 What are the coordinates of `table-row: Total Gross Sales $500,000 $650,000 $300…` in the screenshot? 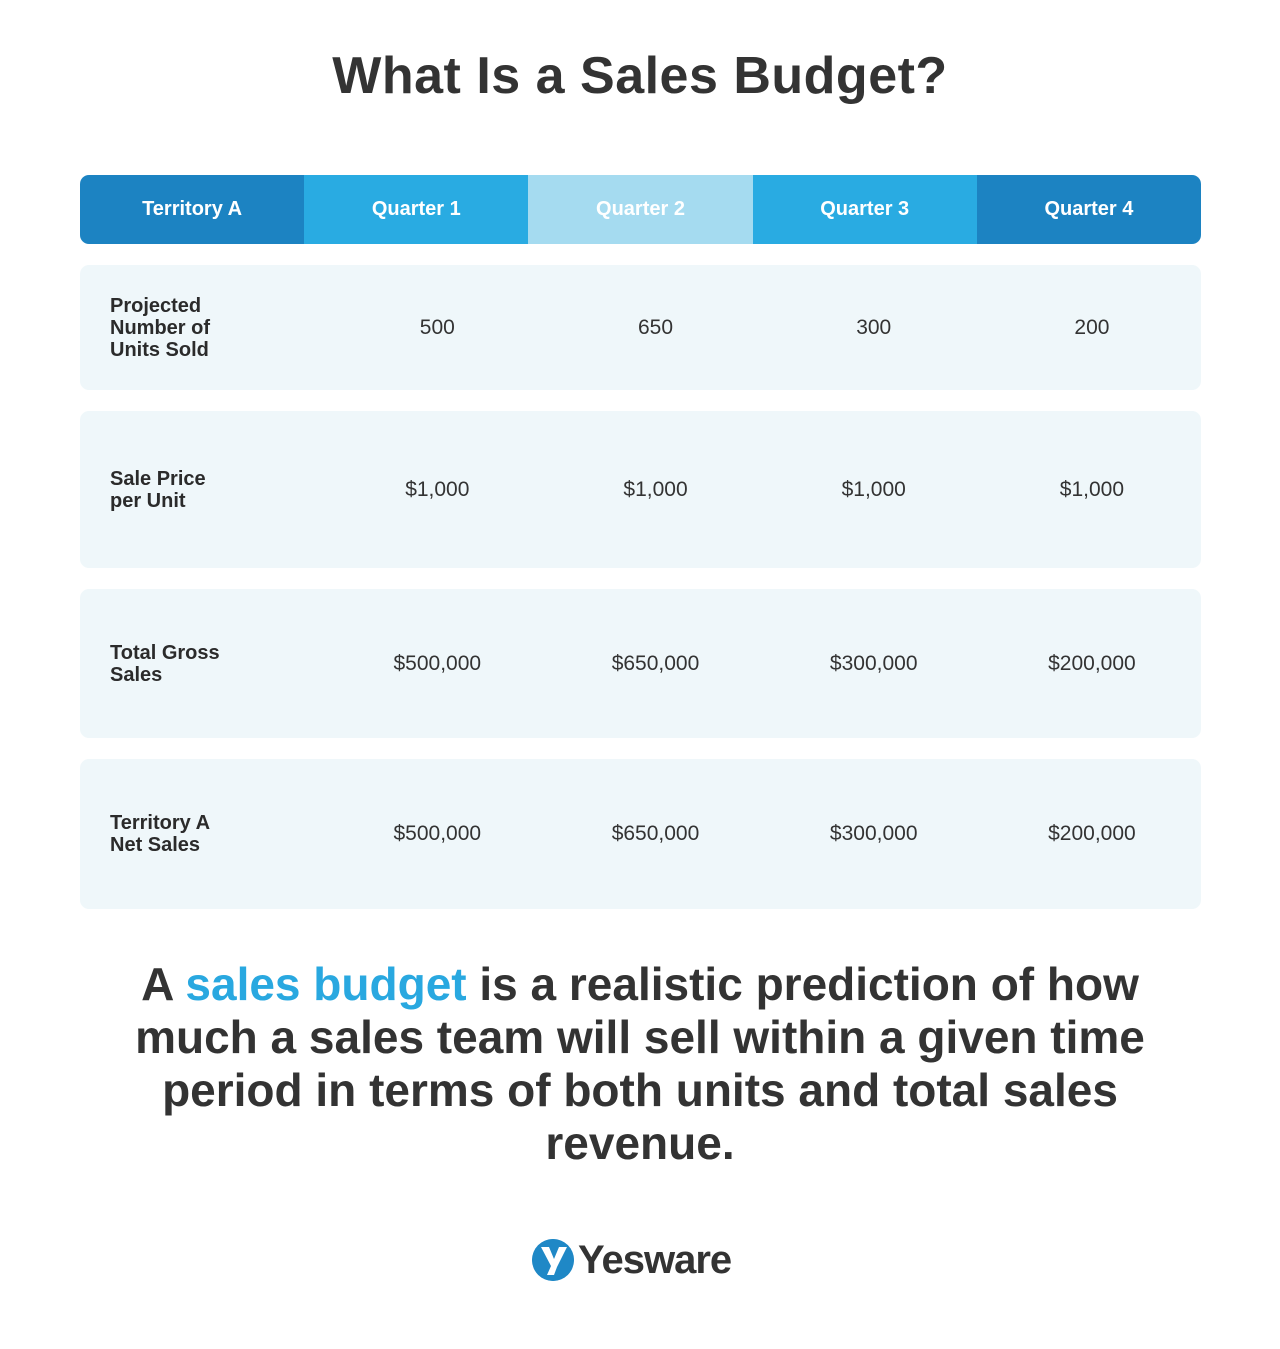 It's located at (640, 663).